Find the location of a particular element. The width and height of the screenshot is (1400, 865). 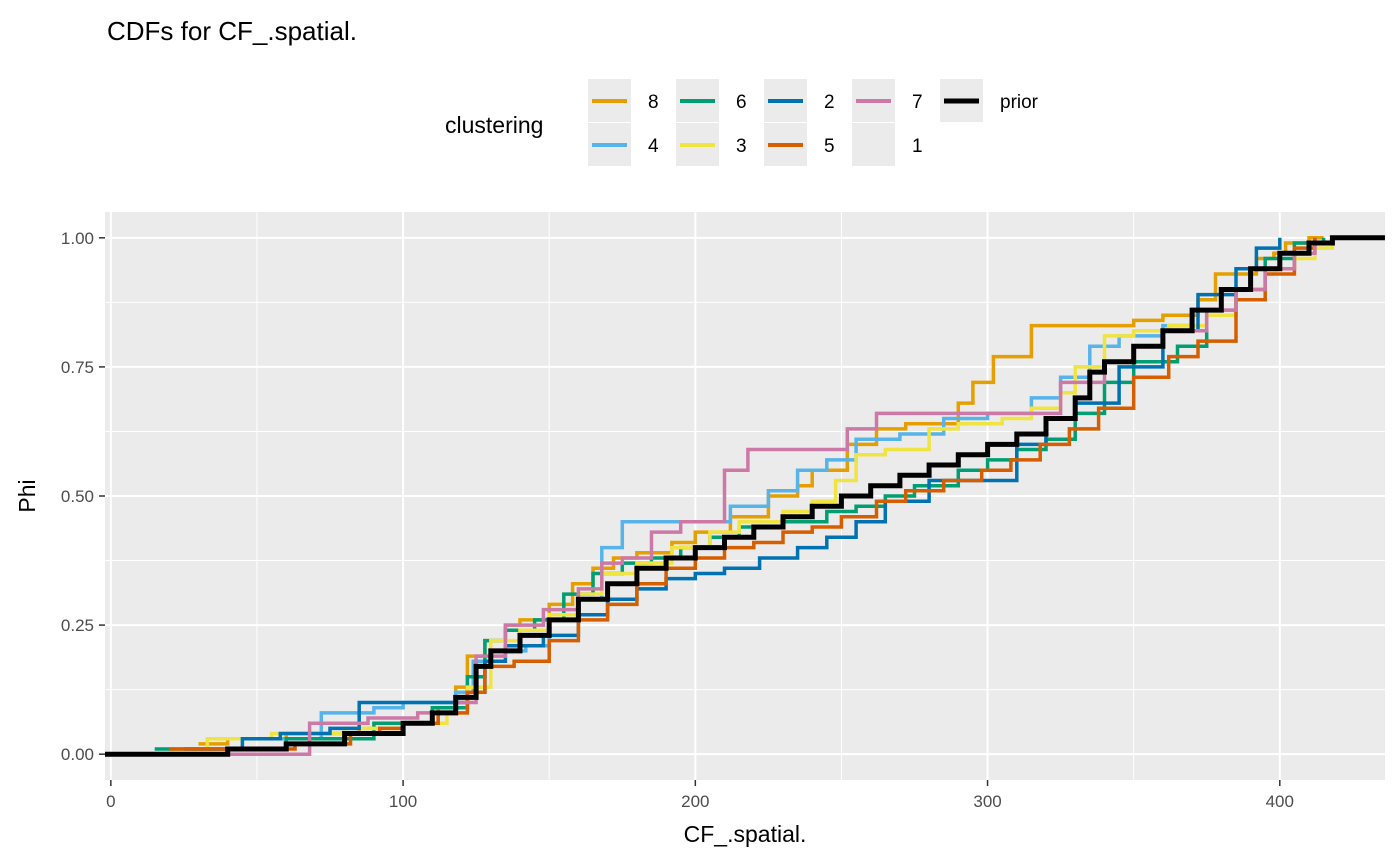

y-tick-label: 0.75 is located at coordinates (77, 367).